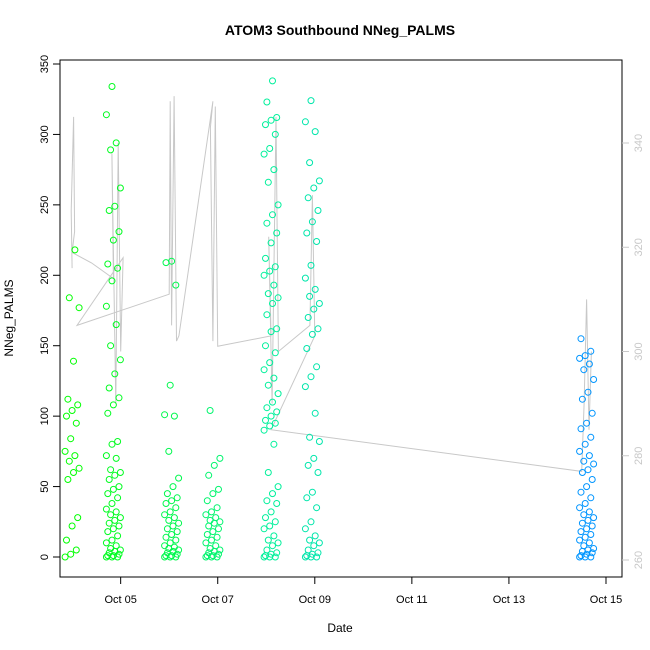 The width and height of the screenshot is (650, 650). What do you see at coordinates (639, 351) in the screenshot?
I see `right-y-tick-label: 300` at bounding box center [639, 351].